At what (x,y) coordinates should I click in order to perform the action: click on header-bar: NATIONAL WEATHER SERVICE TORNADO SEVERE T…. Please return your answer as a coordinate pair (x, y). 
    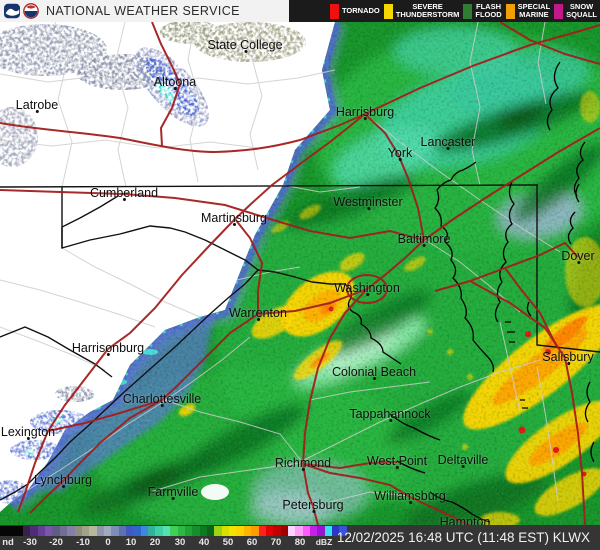
    Looking at the image, I should click on (300, 11).